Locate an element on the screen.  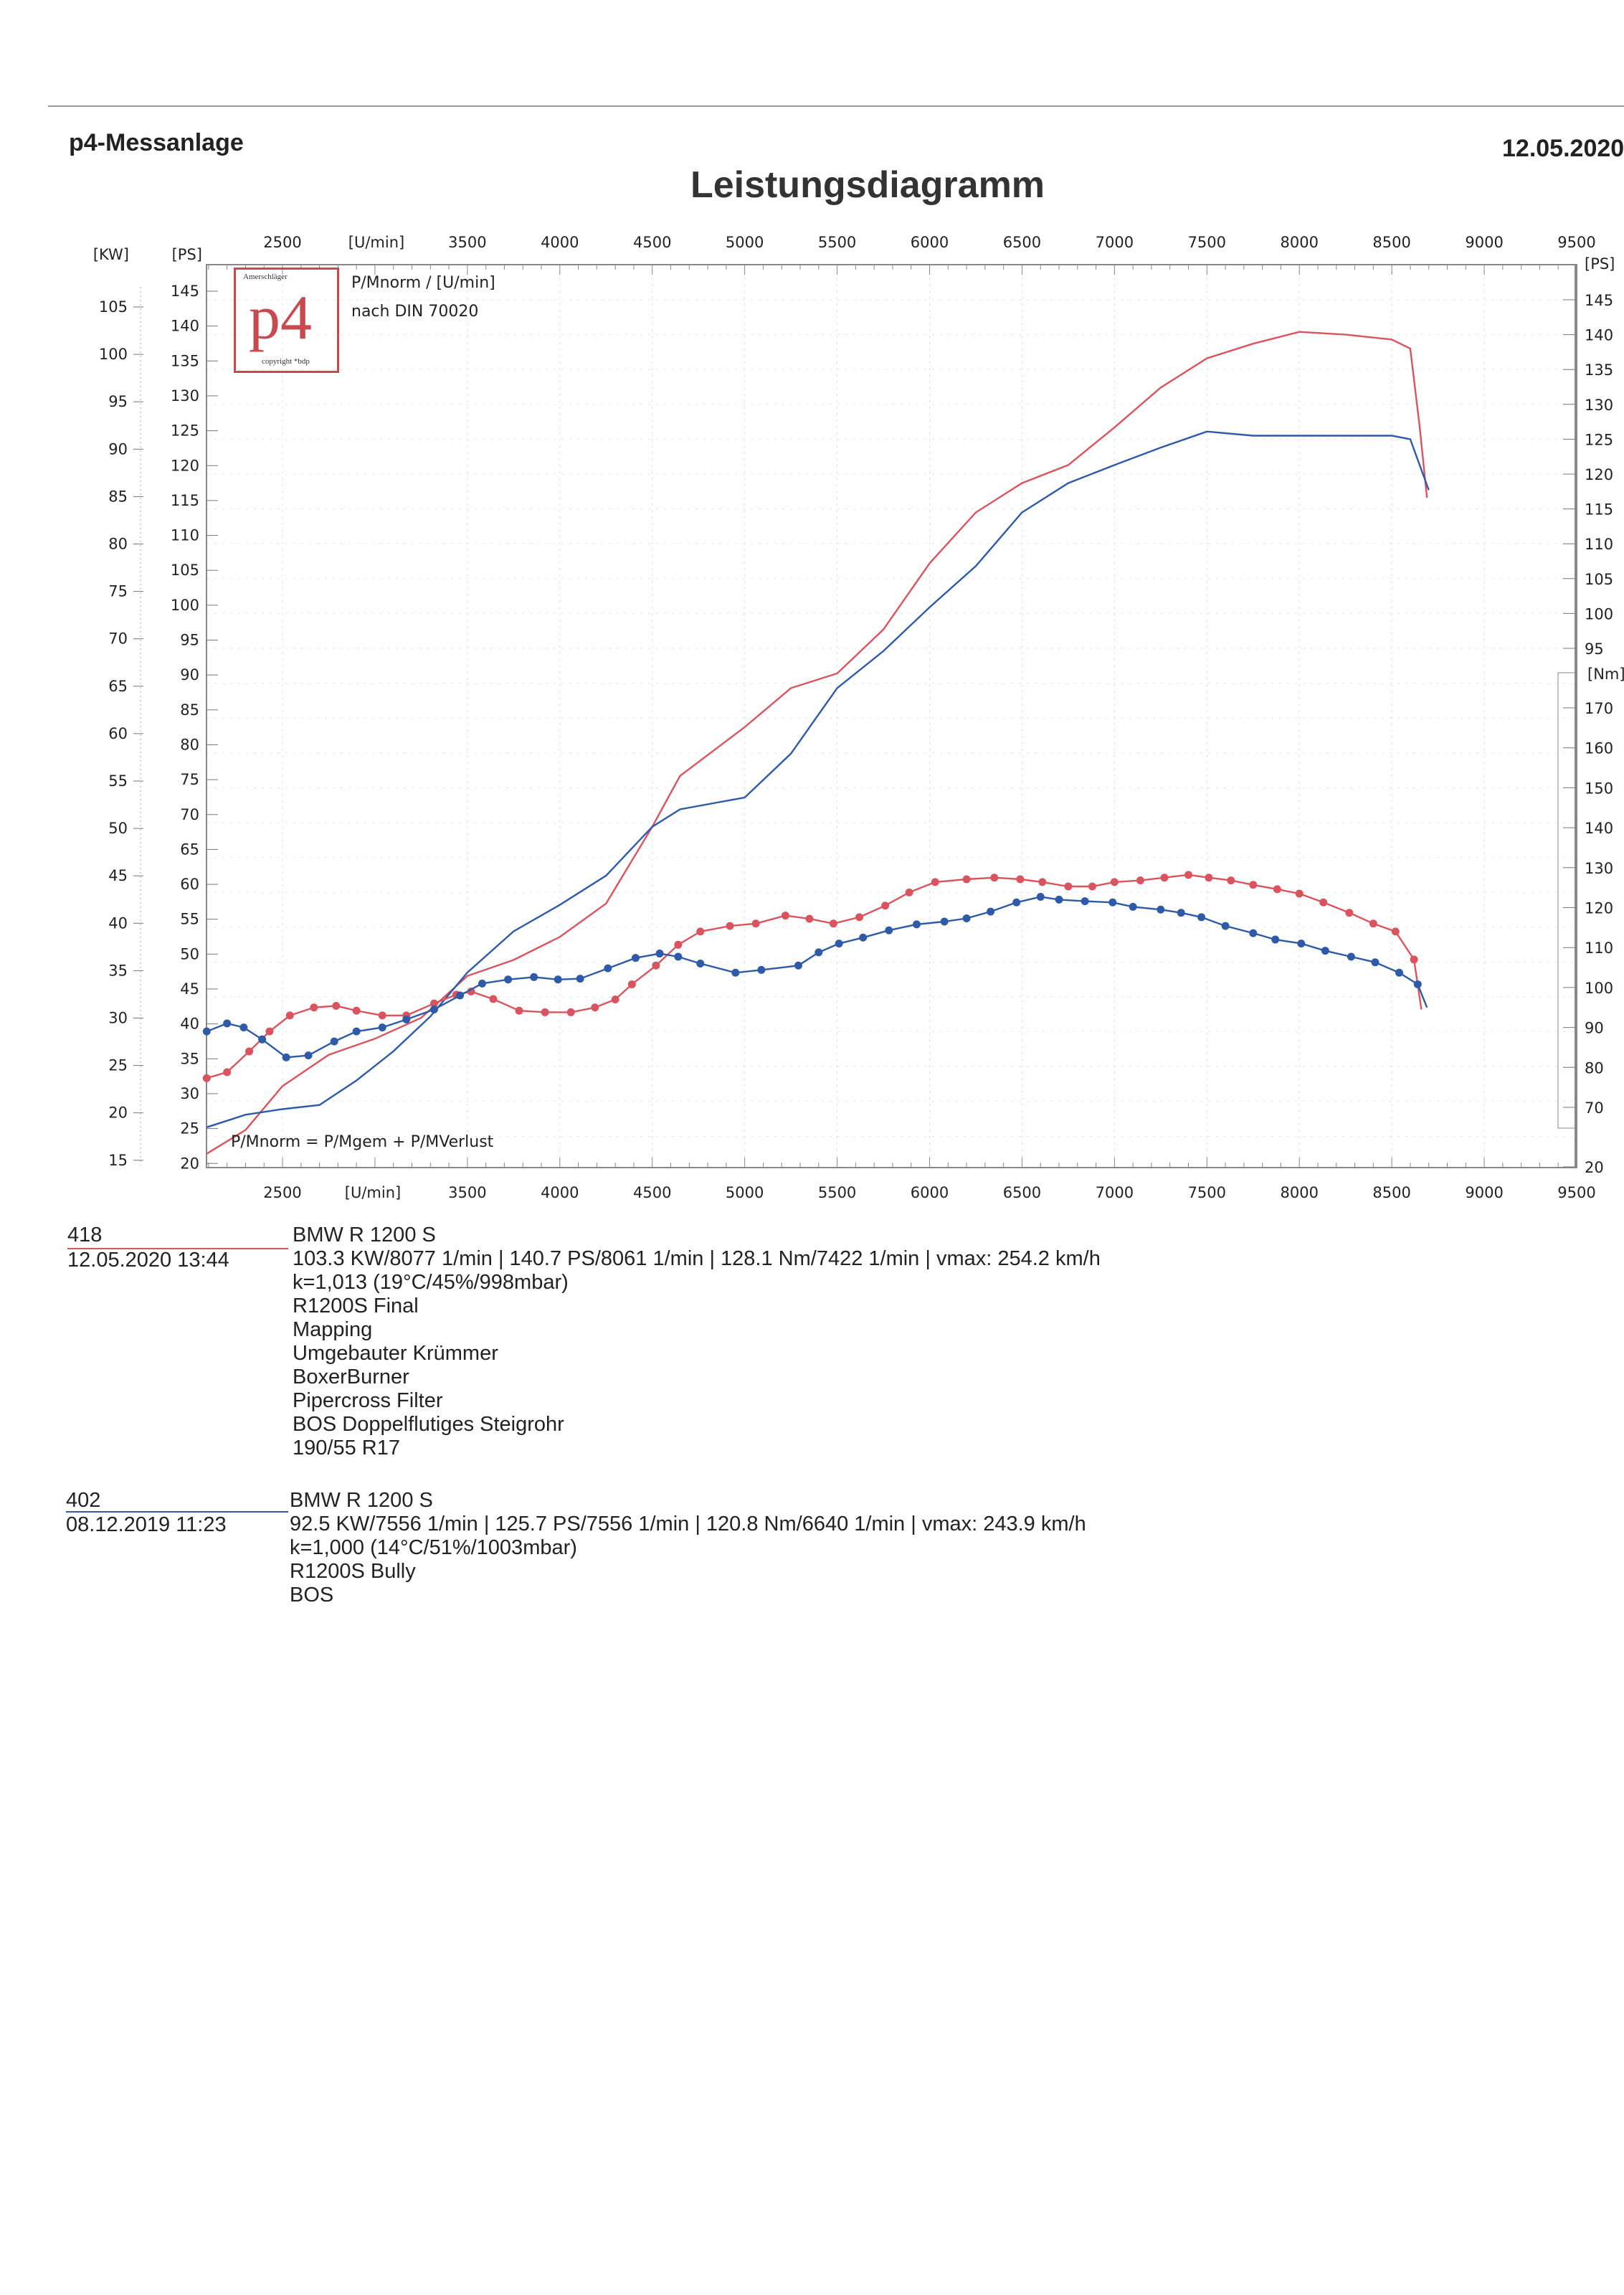
x-tick-label-bottom: 8500 is located at coordinates (1391, 1192).